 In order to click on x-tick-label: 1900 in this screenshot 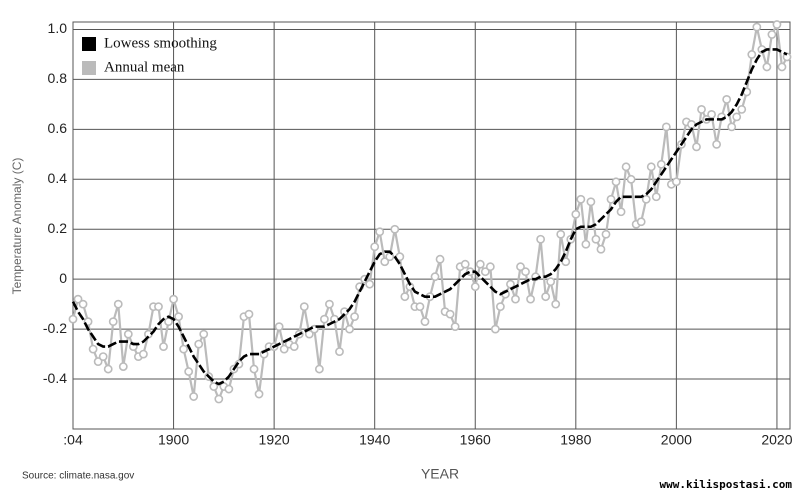, I will do `click(173, 440)`.